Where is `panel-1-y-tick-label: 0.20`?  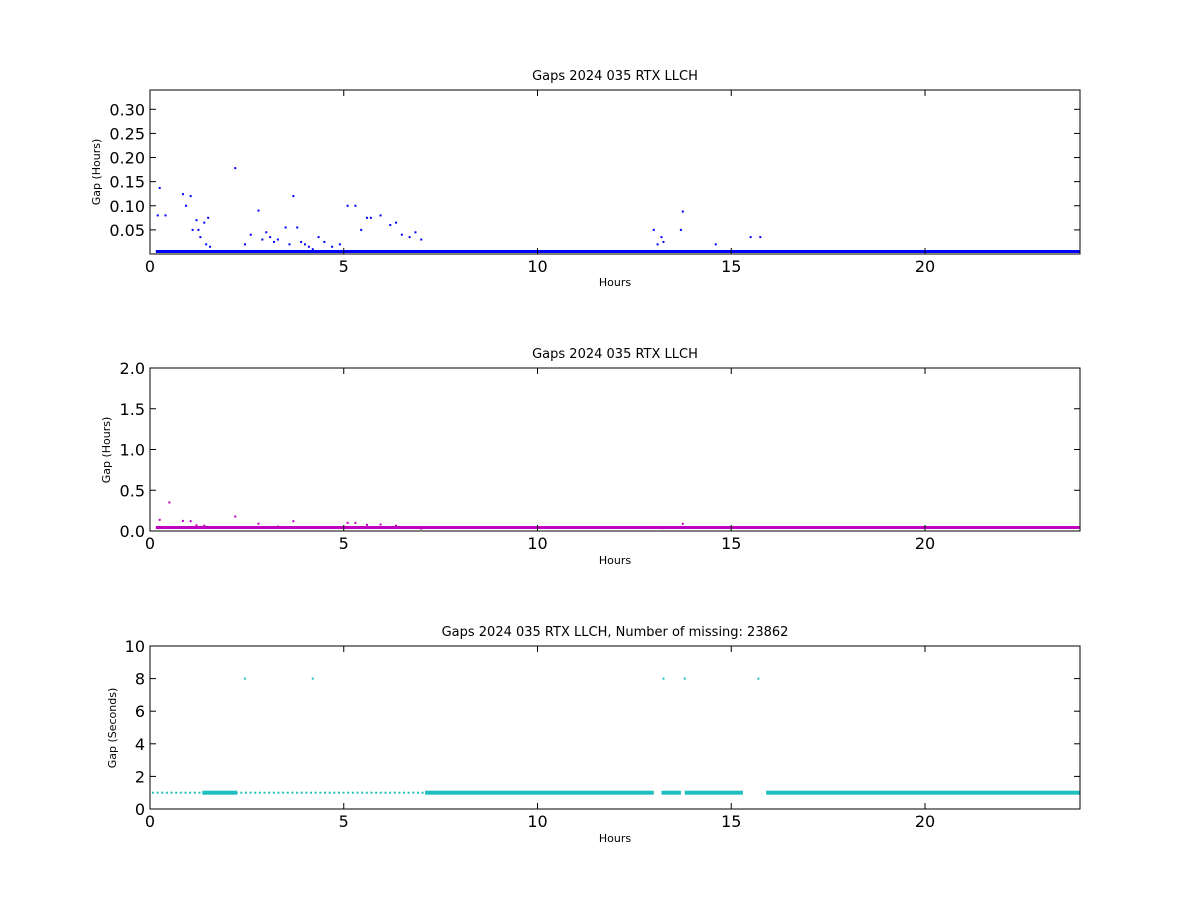
panel-1-y-tick-label: 0.20 is located at coordinates (127, 158).